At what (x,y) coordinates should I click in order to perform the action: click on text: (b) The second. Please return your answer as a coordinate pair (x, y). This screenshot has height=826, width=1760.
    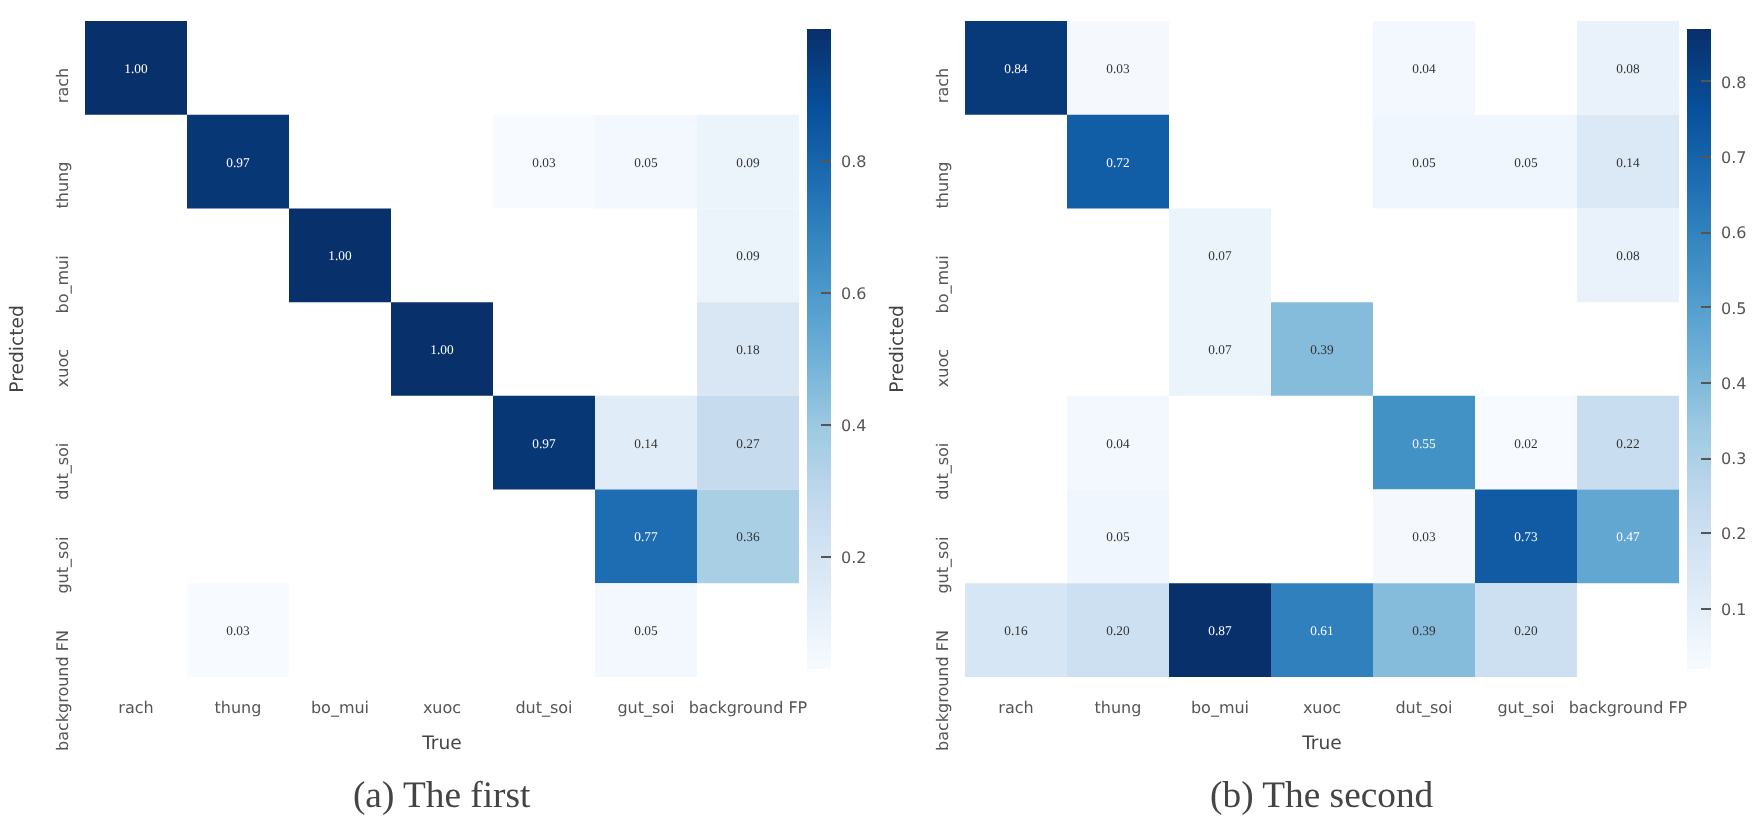
    Looking at the image, I should click on (1322, 796).